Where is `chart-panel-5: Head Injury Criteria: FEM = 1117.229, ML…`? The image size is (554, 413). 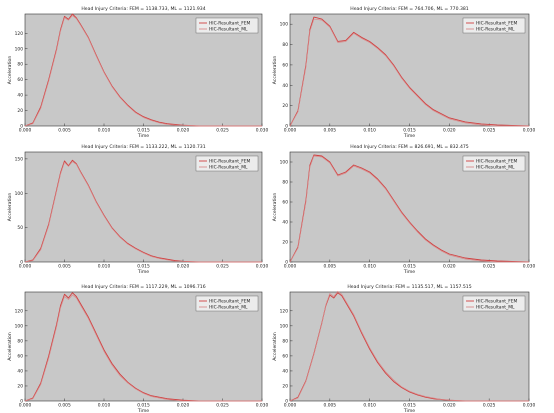
chart-panel-5: Head Injury Criteria: FEM = 1117.229, ML… is located at coordinates (137, 348).